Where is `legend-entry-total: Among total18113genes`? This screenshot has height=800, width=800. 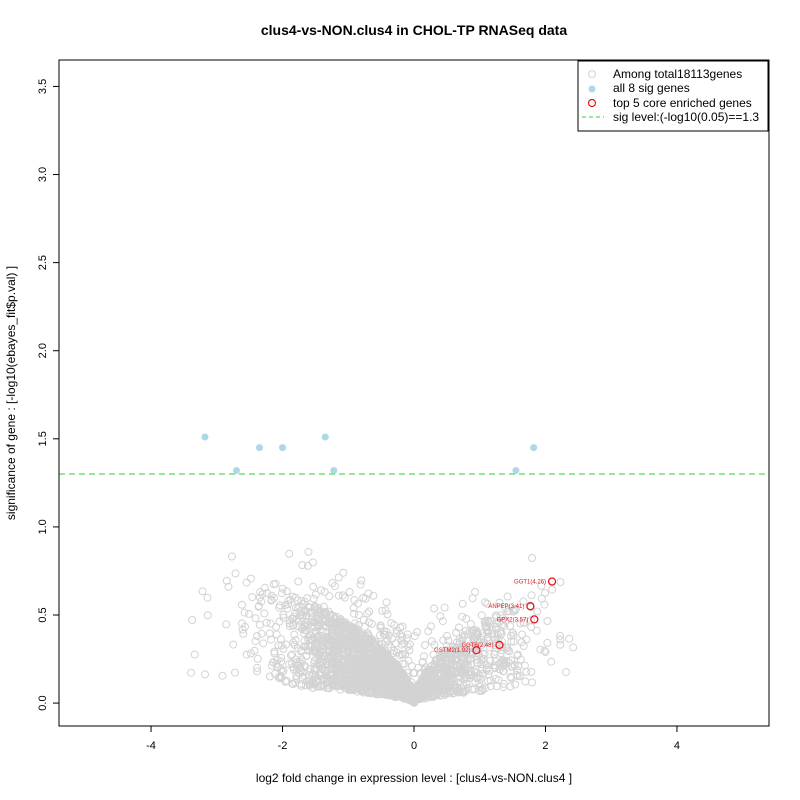 legend-entry-total: Among total18113genes is located at coordinates (677, 74).